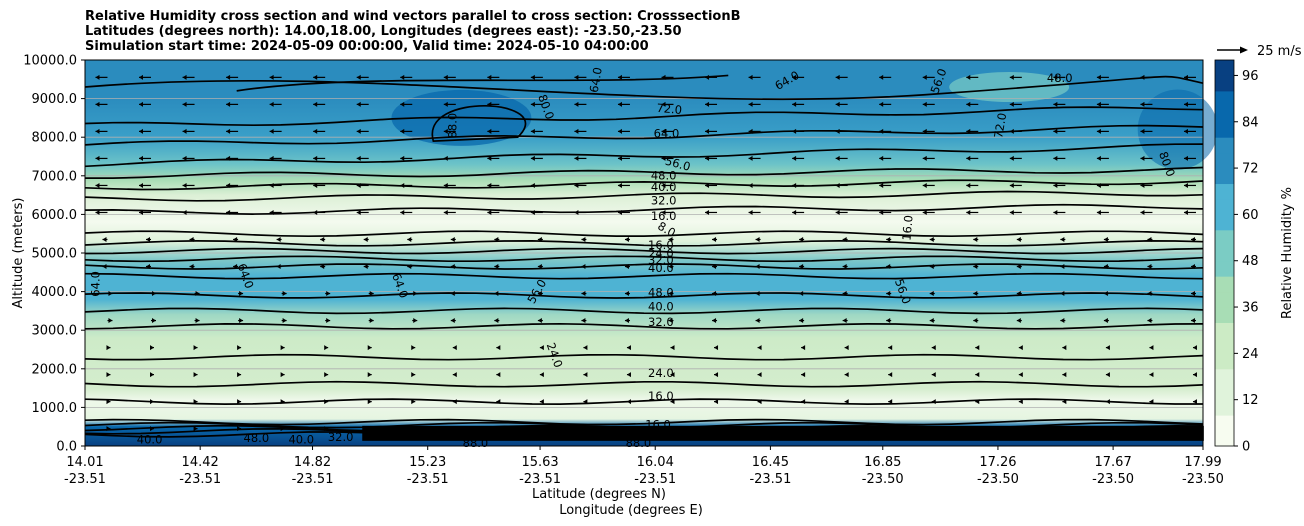  What do you see at coordinates (50, 61) in the screenshot?
I see `y-tick-label: 10000.0` at bounding box center [50, 61].